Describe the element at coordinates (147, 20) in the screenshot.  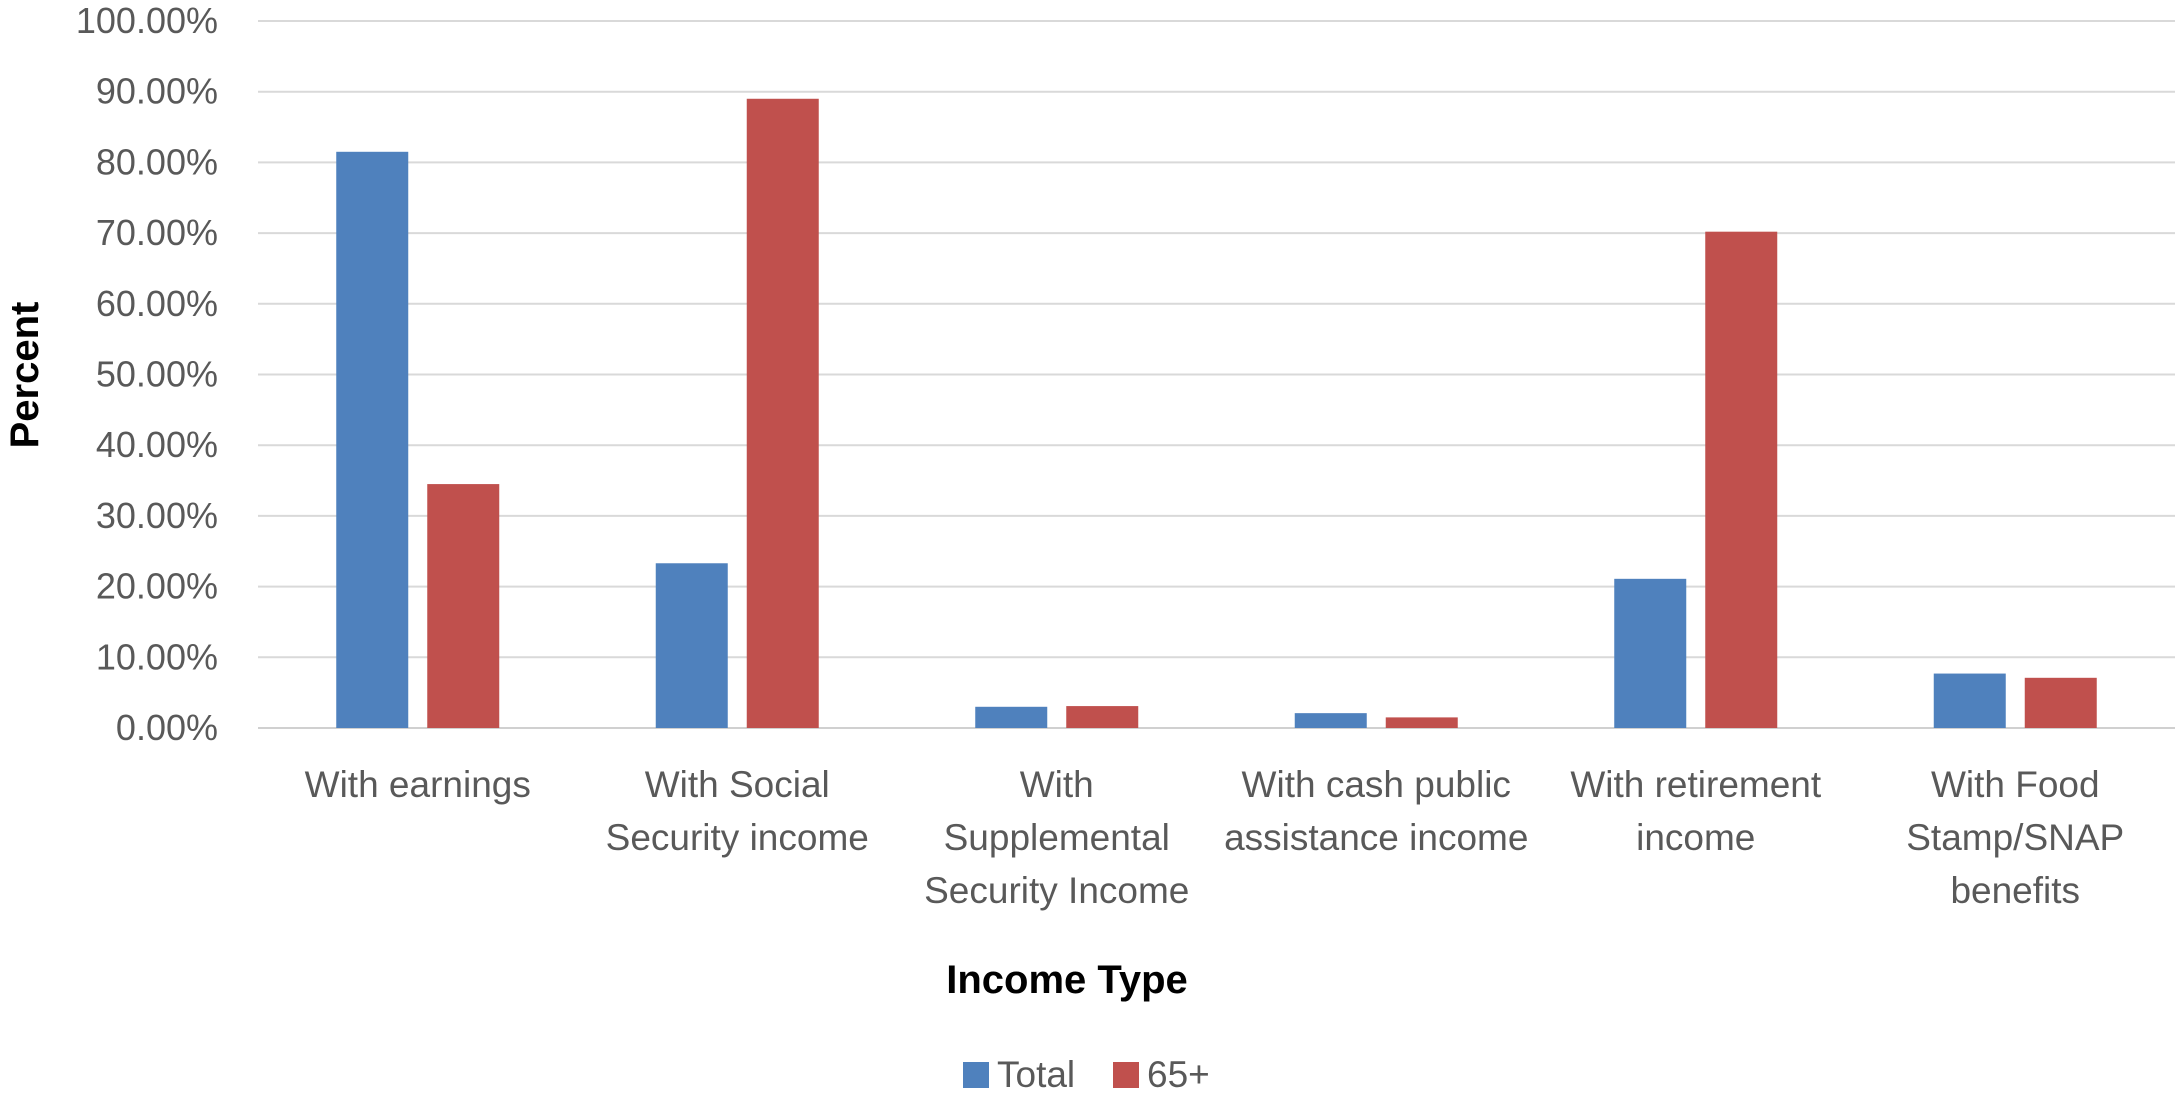
I see `y-tick-label: 100.00%` at that location.